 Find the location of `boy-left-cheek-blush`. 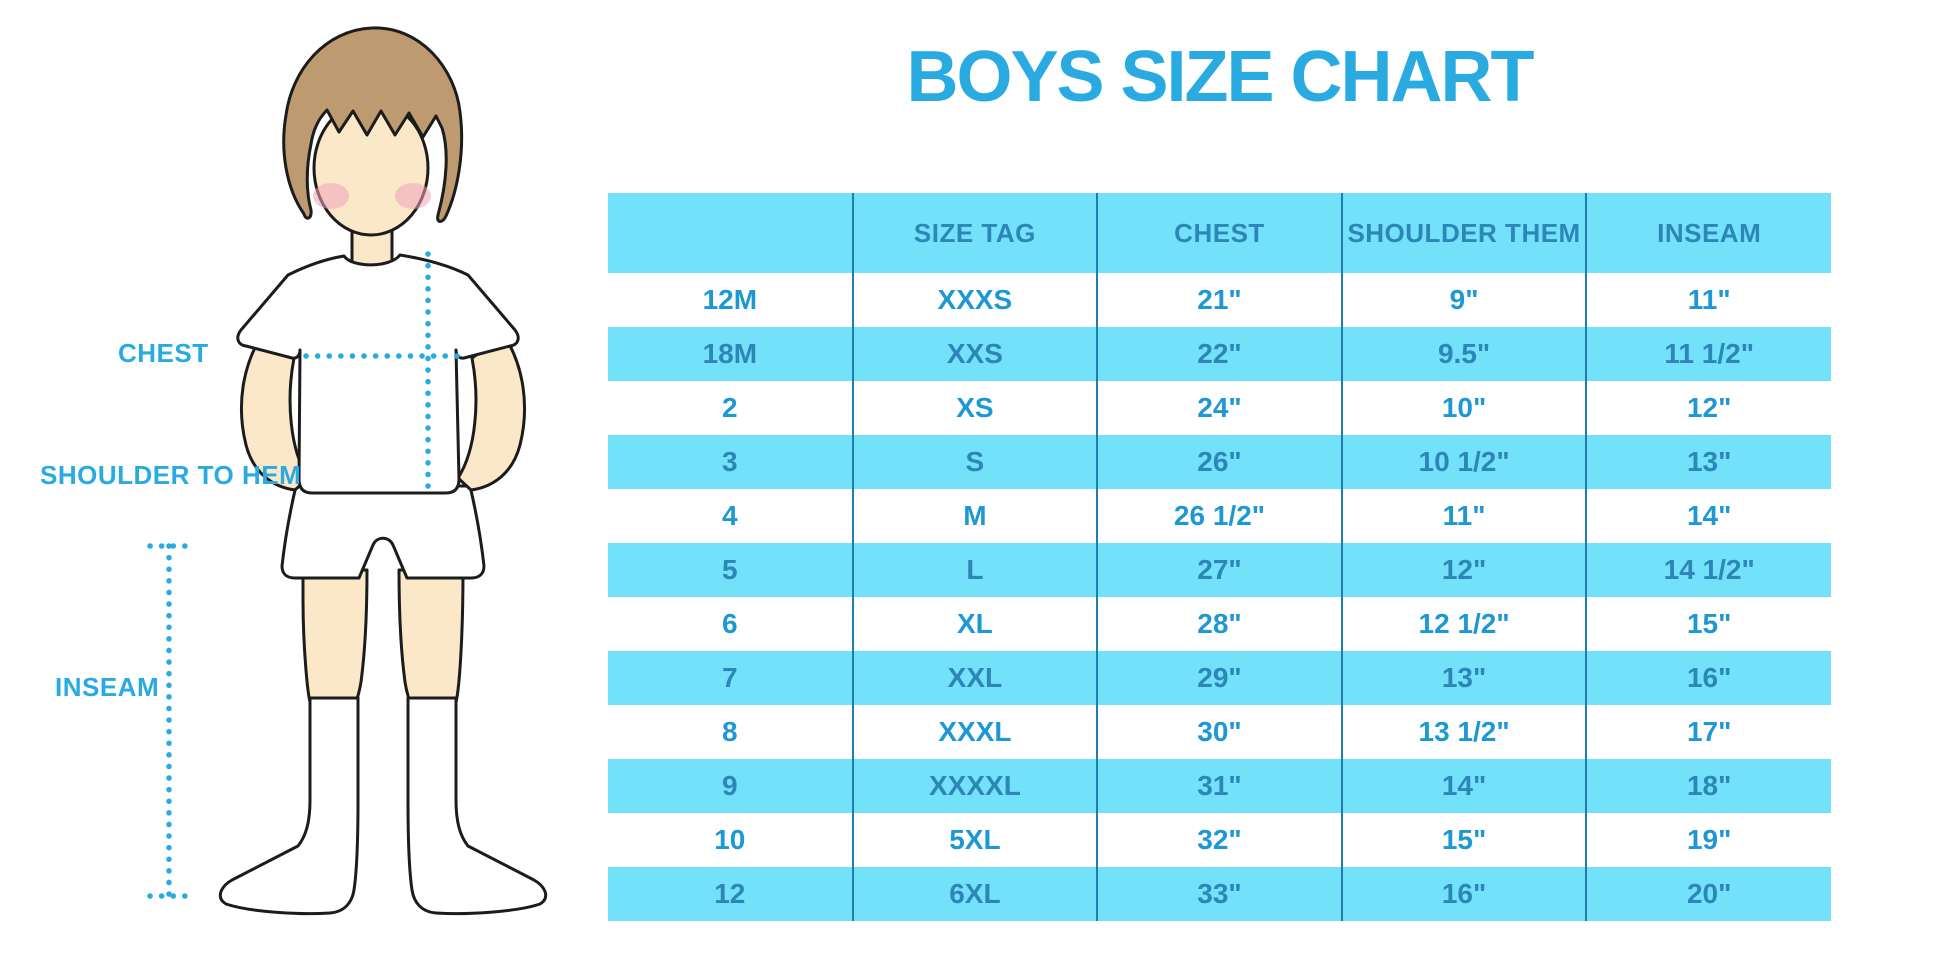

boy-left-cheek-blush is located at coordinates (331, 196).